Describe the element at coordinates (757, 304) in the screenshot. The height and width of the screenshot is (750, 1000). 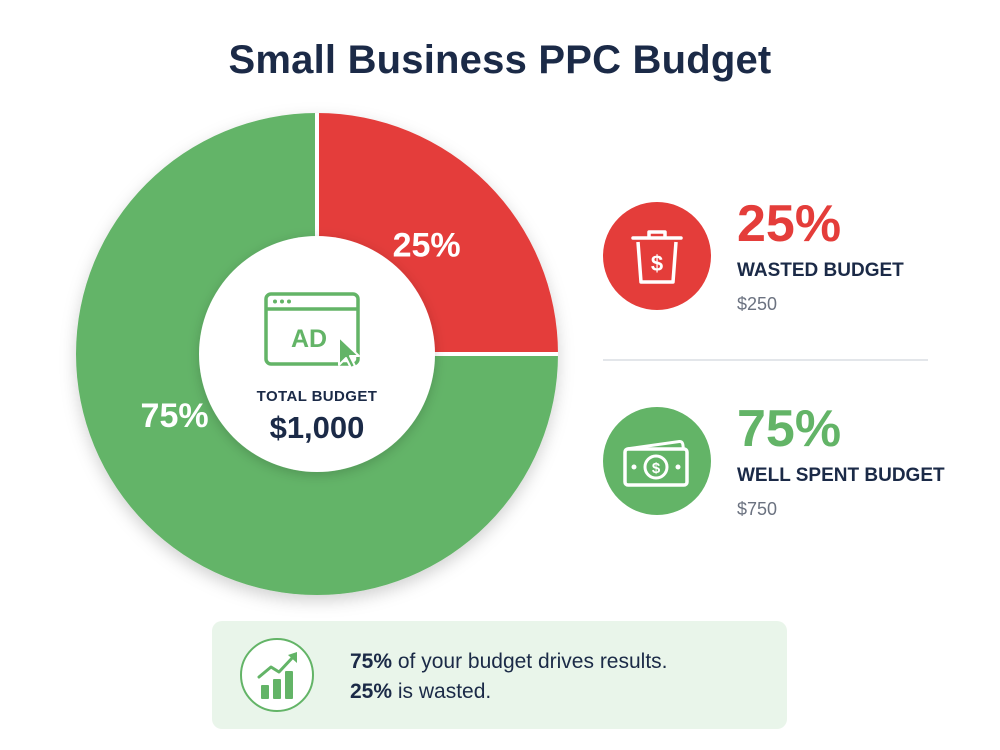
I see `wasted-amount: $250` at that location.